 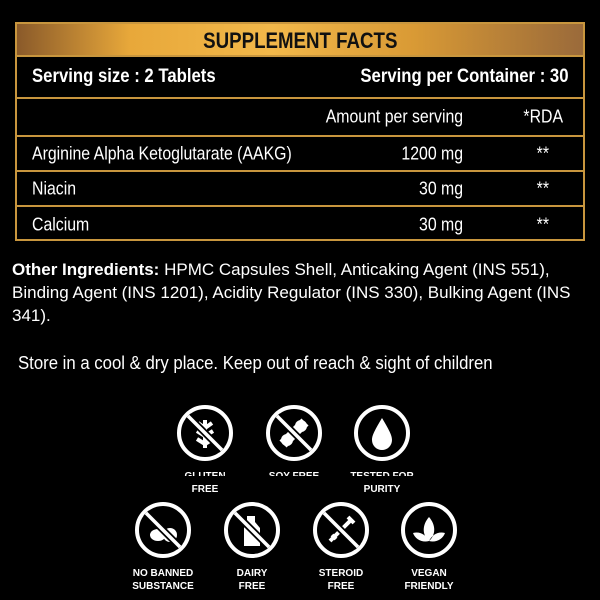 I want to click on badge-label-line1: NO BANNED, so click(x=163, y=573).